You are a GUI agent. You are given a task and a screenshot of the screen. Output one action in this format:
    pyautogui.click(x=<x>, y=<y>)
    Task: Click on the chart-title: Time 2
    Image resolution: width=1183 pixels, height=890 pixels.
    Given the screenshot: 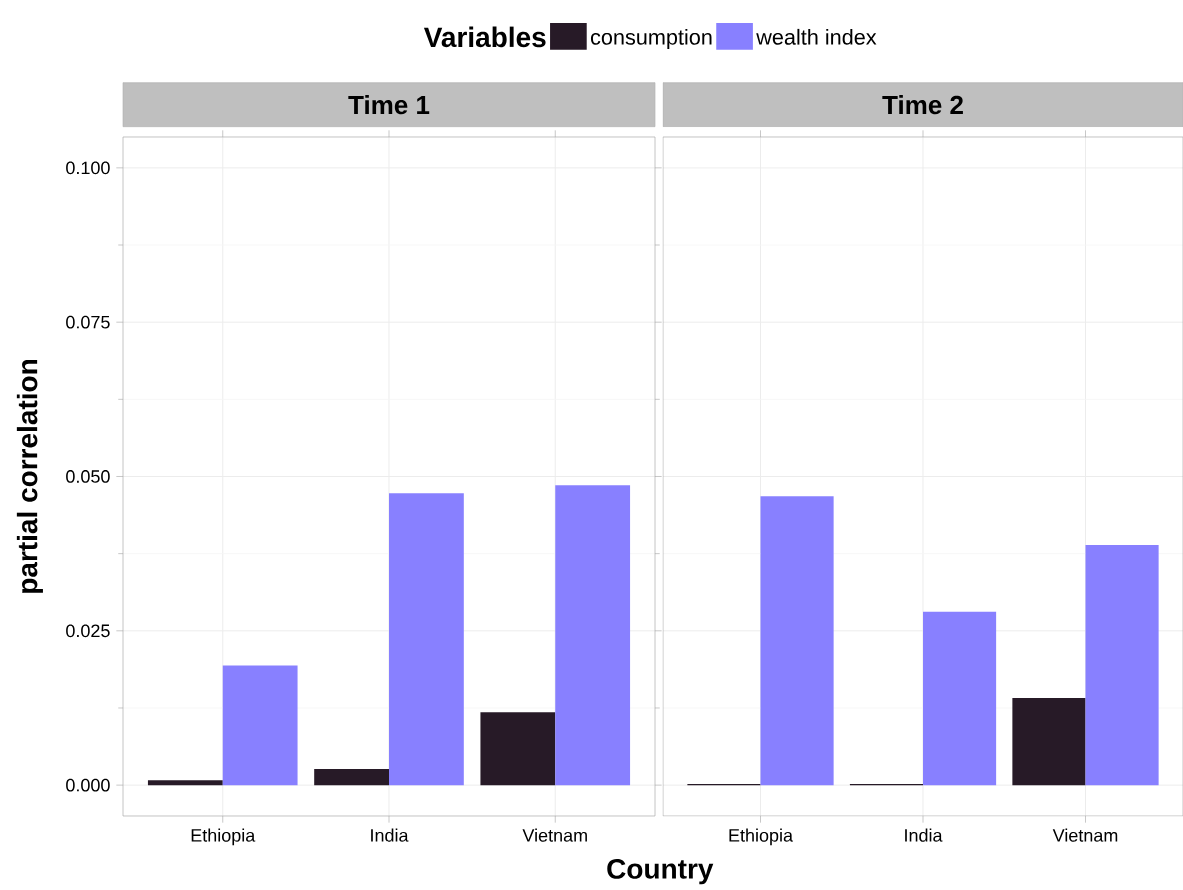 What is the action you would take?
    pyautogui.click(x=922, y=105)
    